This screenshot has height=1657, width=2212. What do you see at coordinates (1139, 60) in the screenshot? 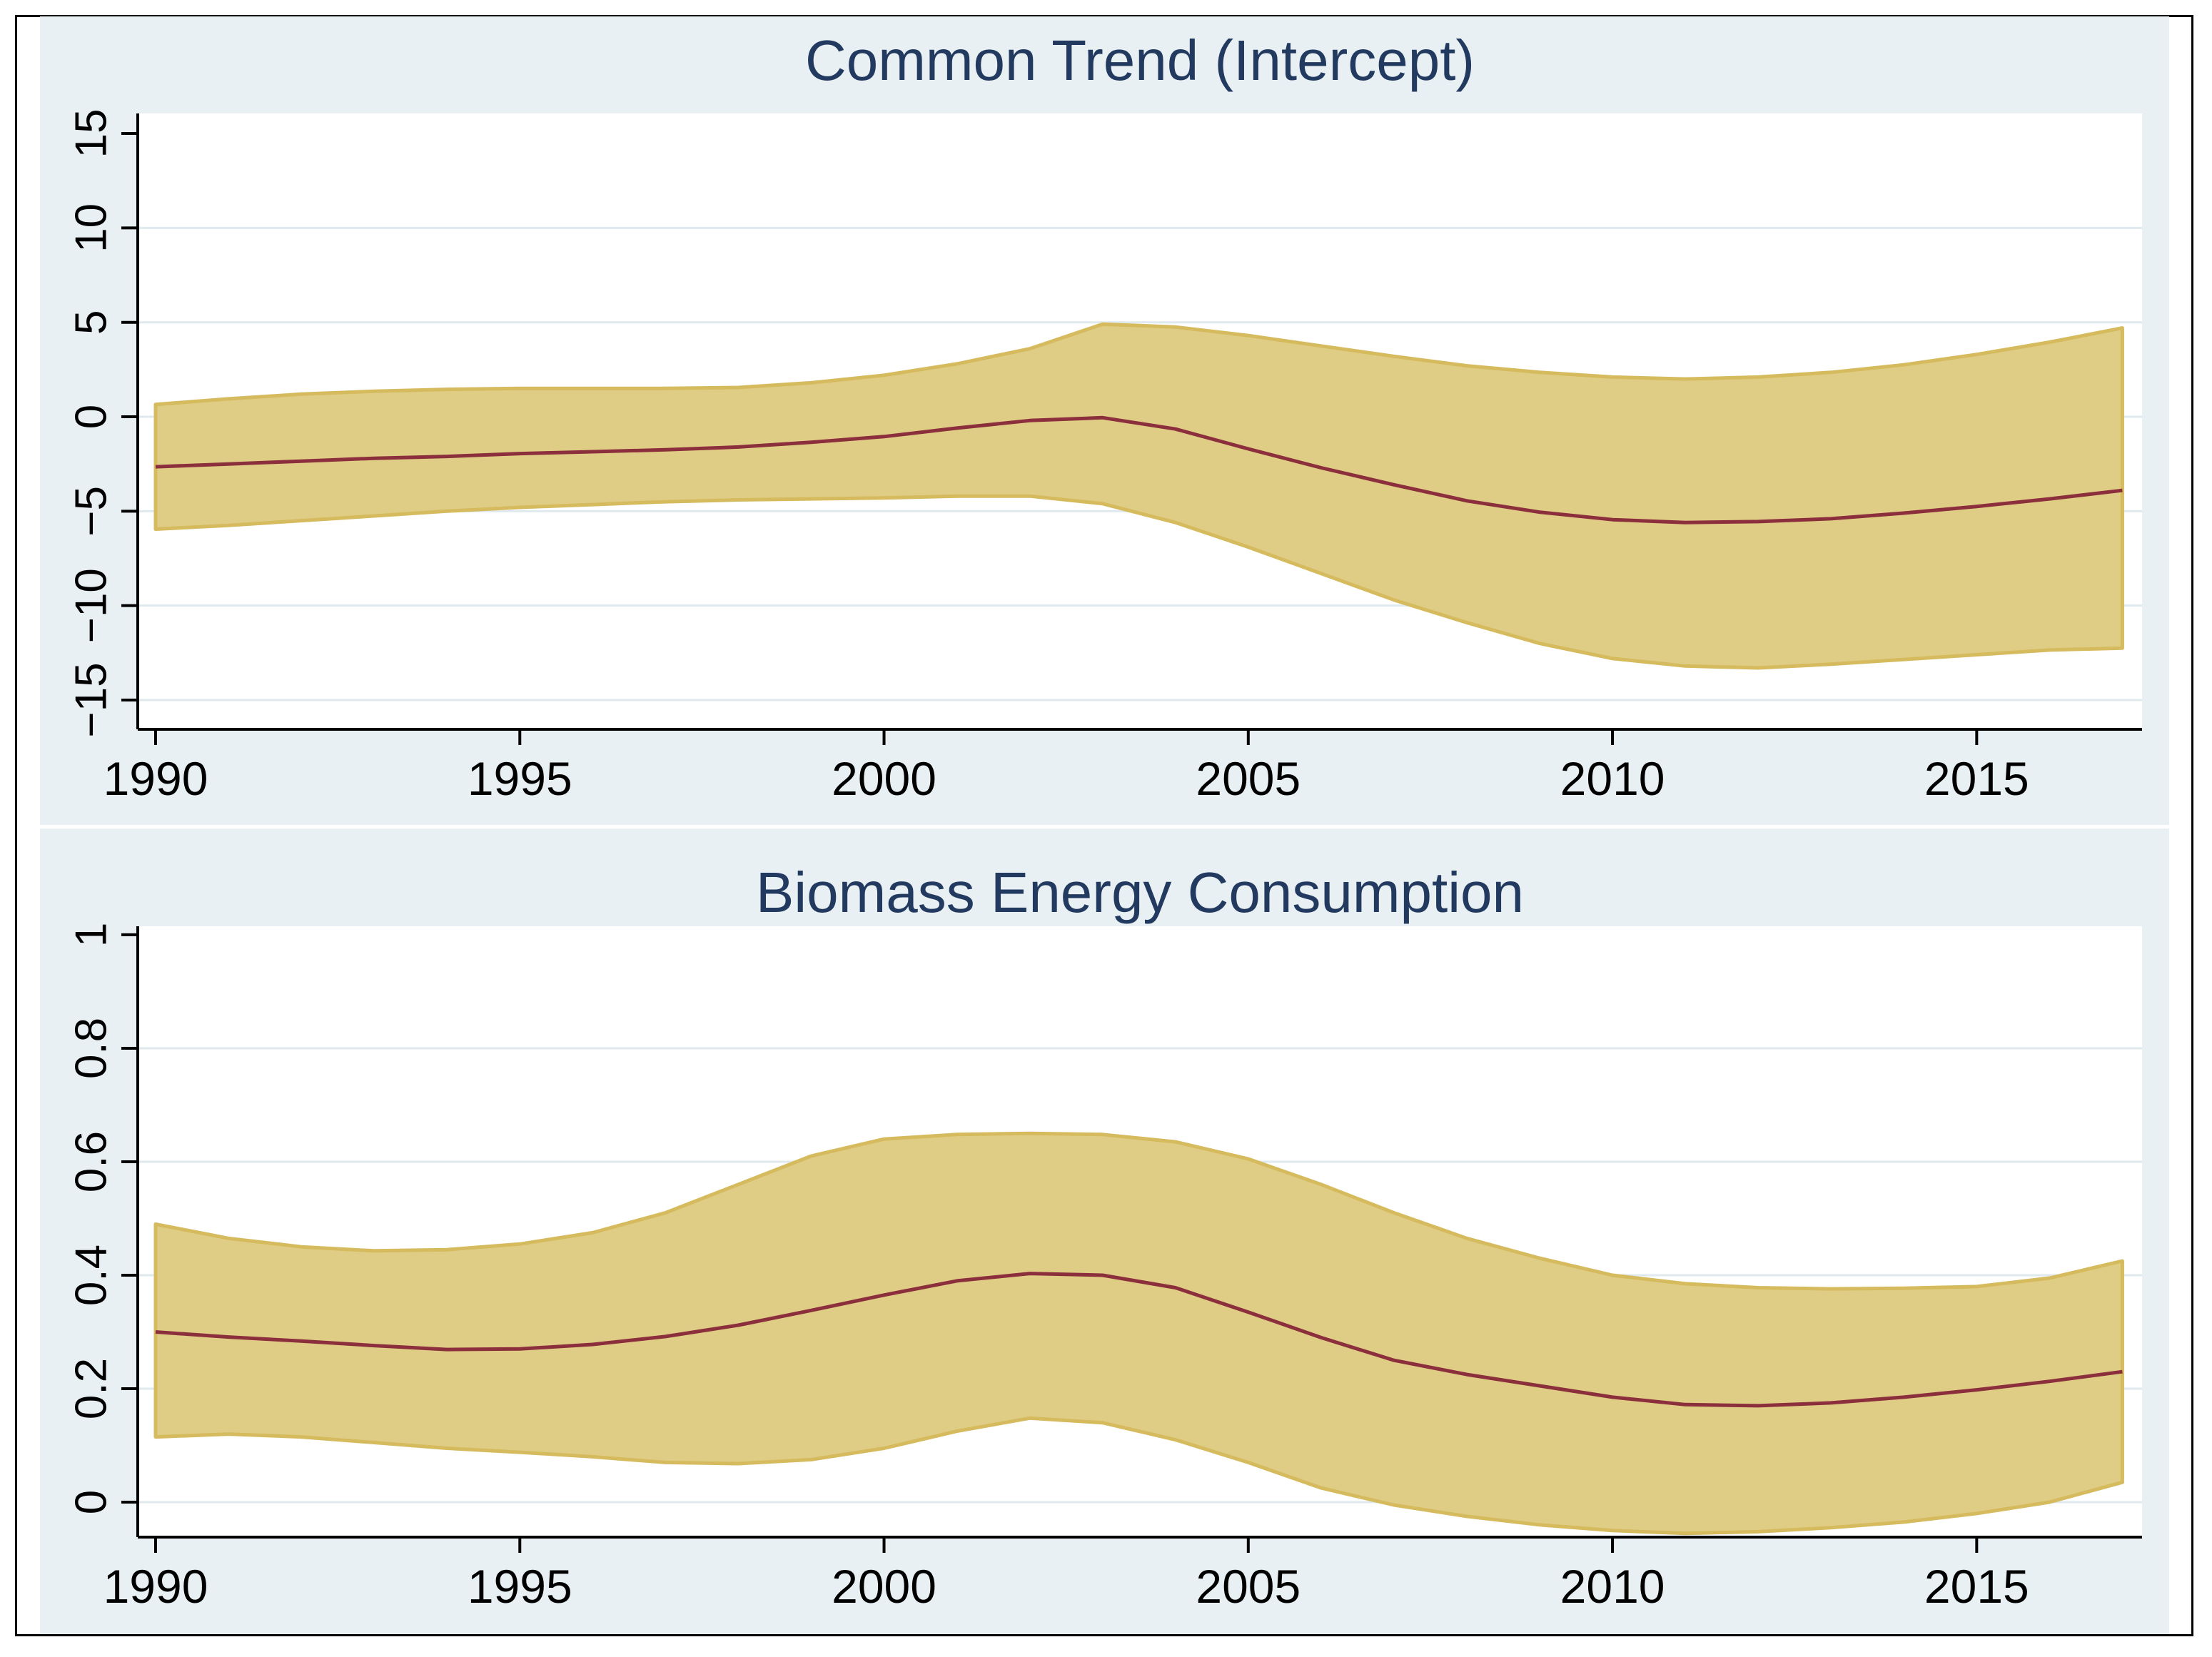
I see `chart-title-common-trend: Common Trend (Intercept)` at bounding box center [1139, 60].